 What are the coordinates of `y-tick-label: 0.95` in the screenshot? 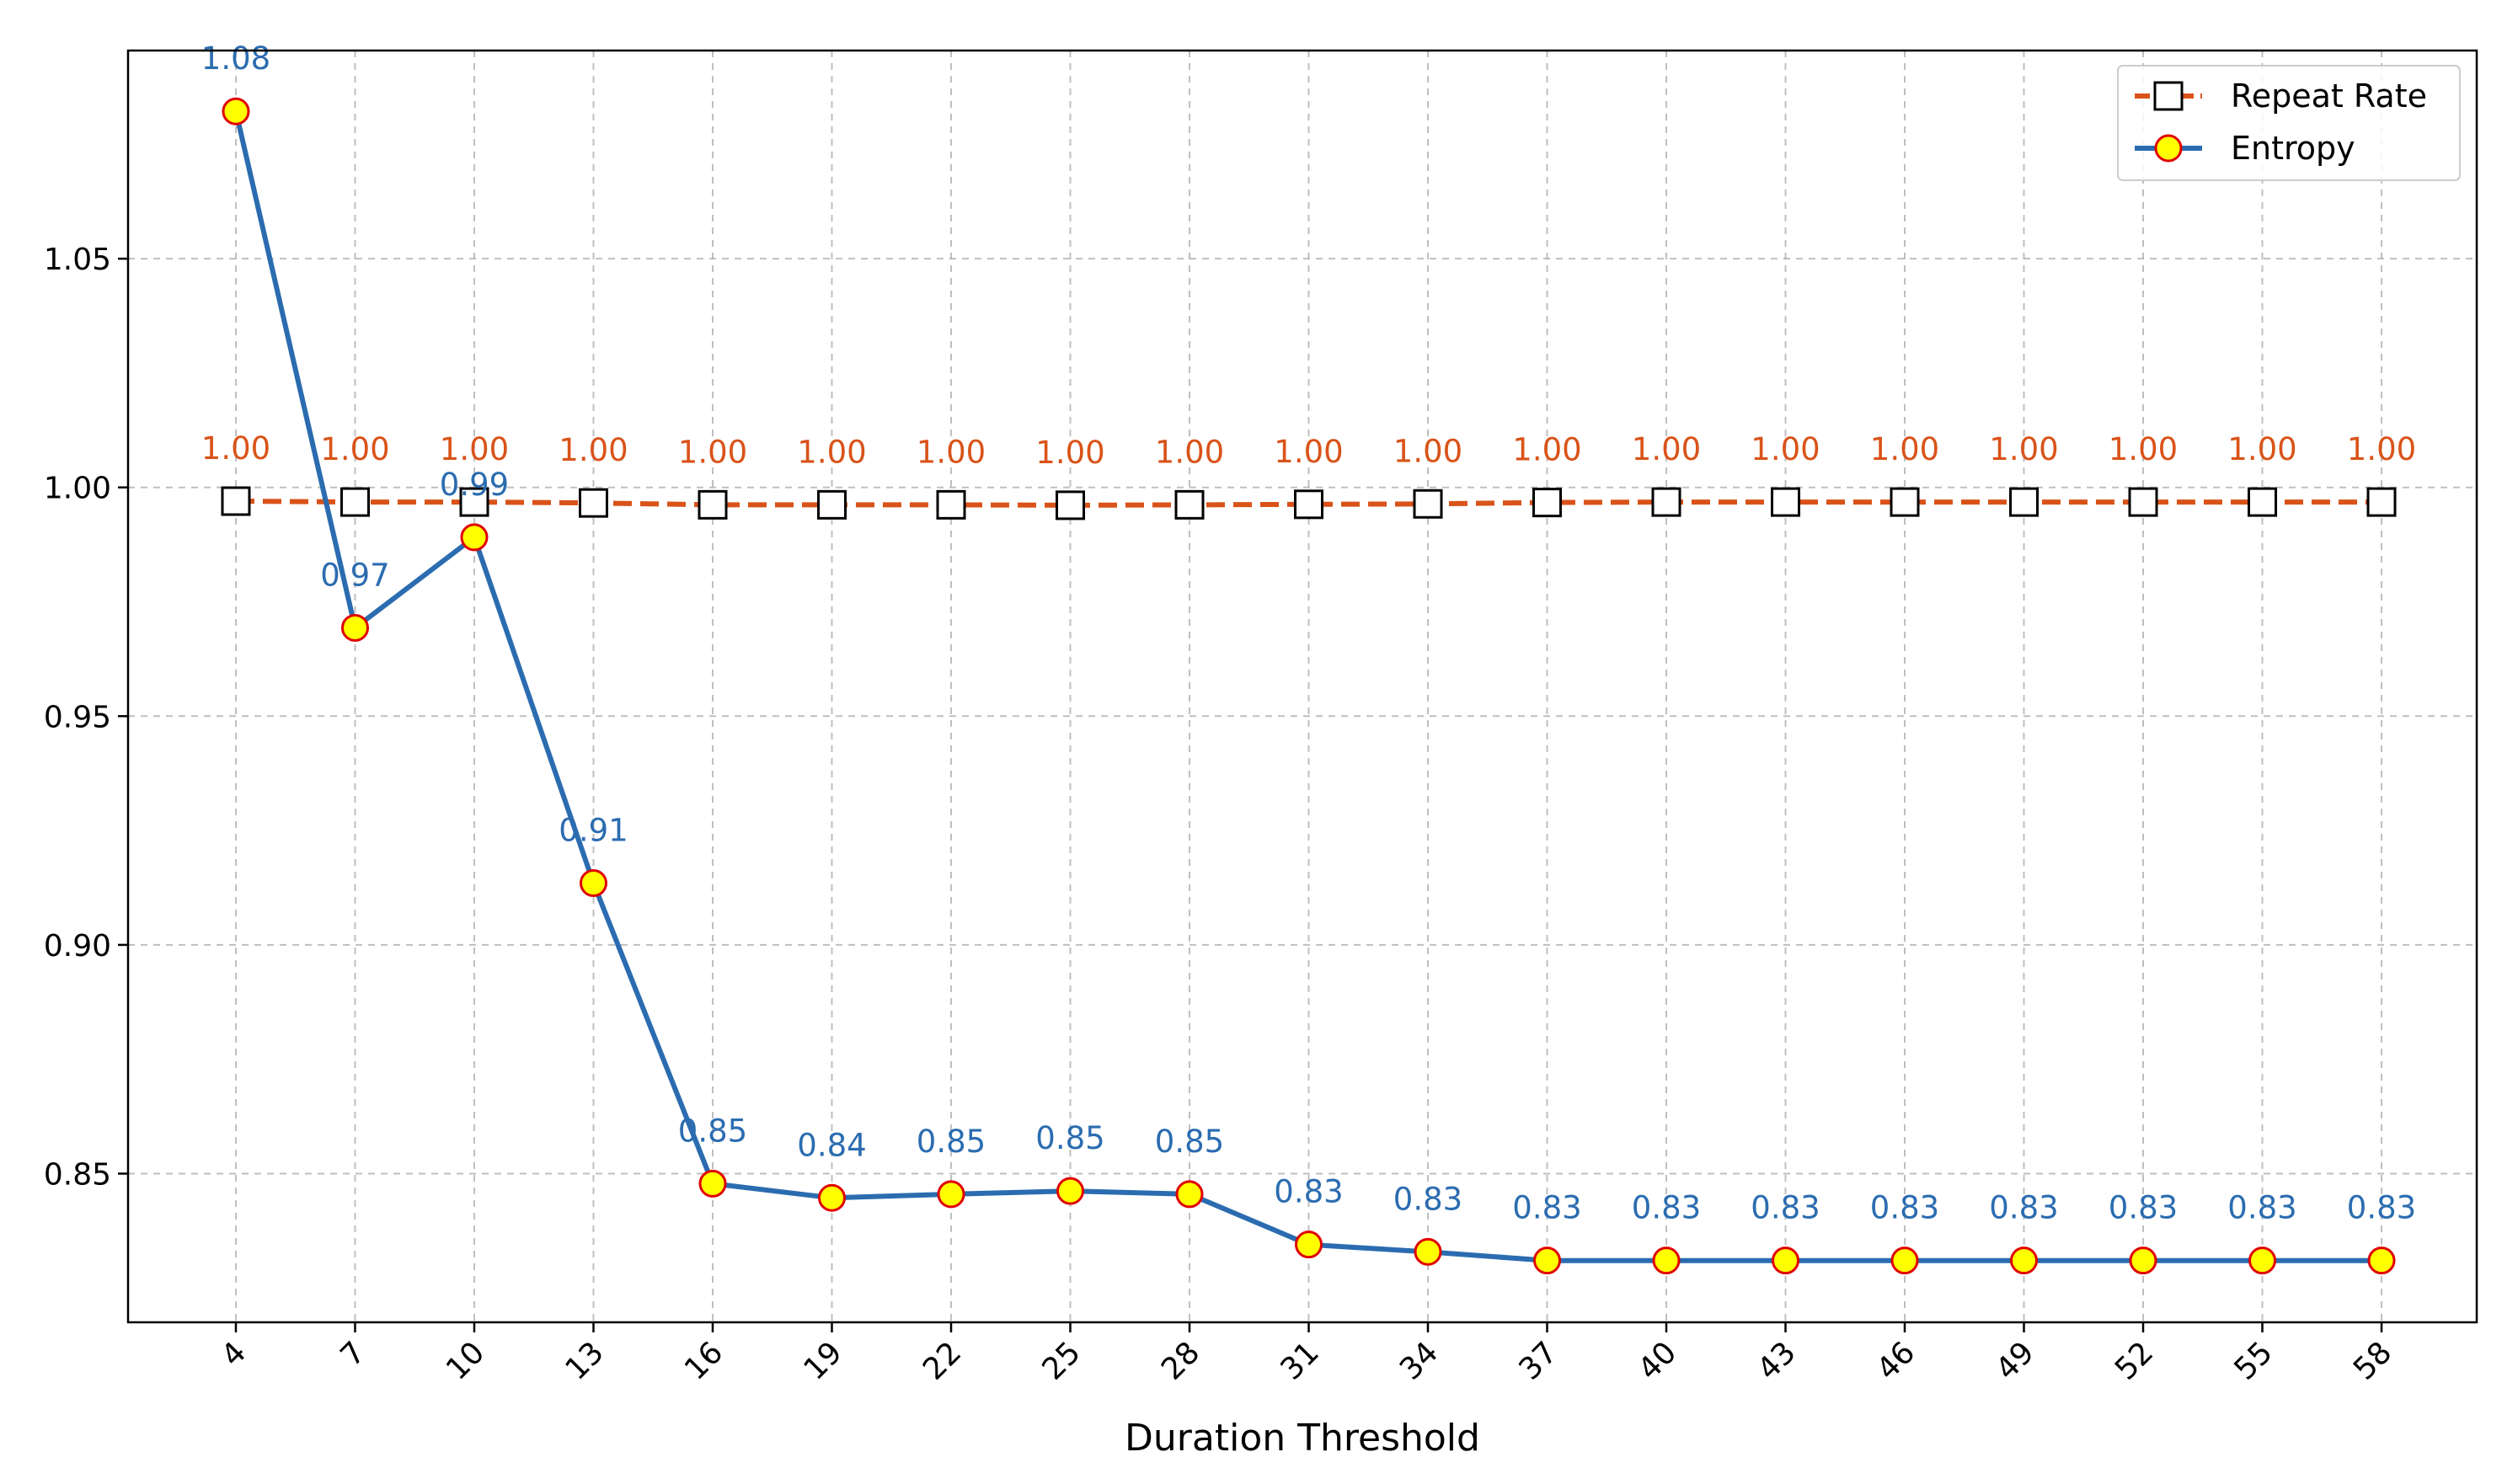 It's located at (77, 717).